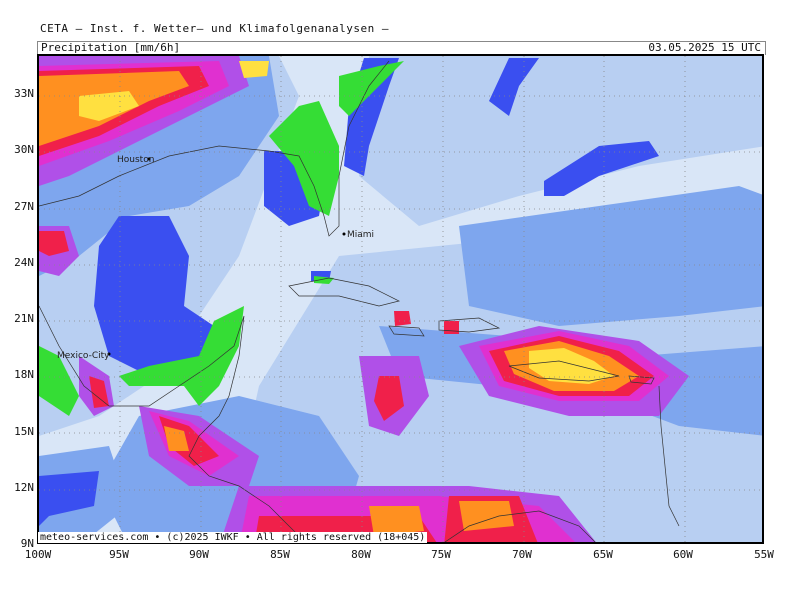  What do you see at coordinates (764, 554) in the screenshot?
I see `lon-tick-label: 55W` at bounding box center [764, 554].